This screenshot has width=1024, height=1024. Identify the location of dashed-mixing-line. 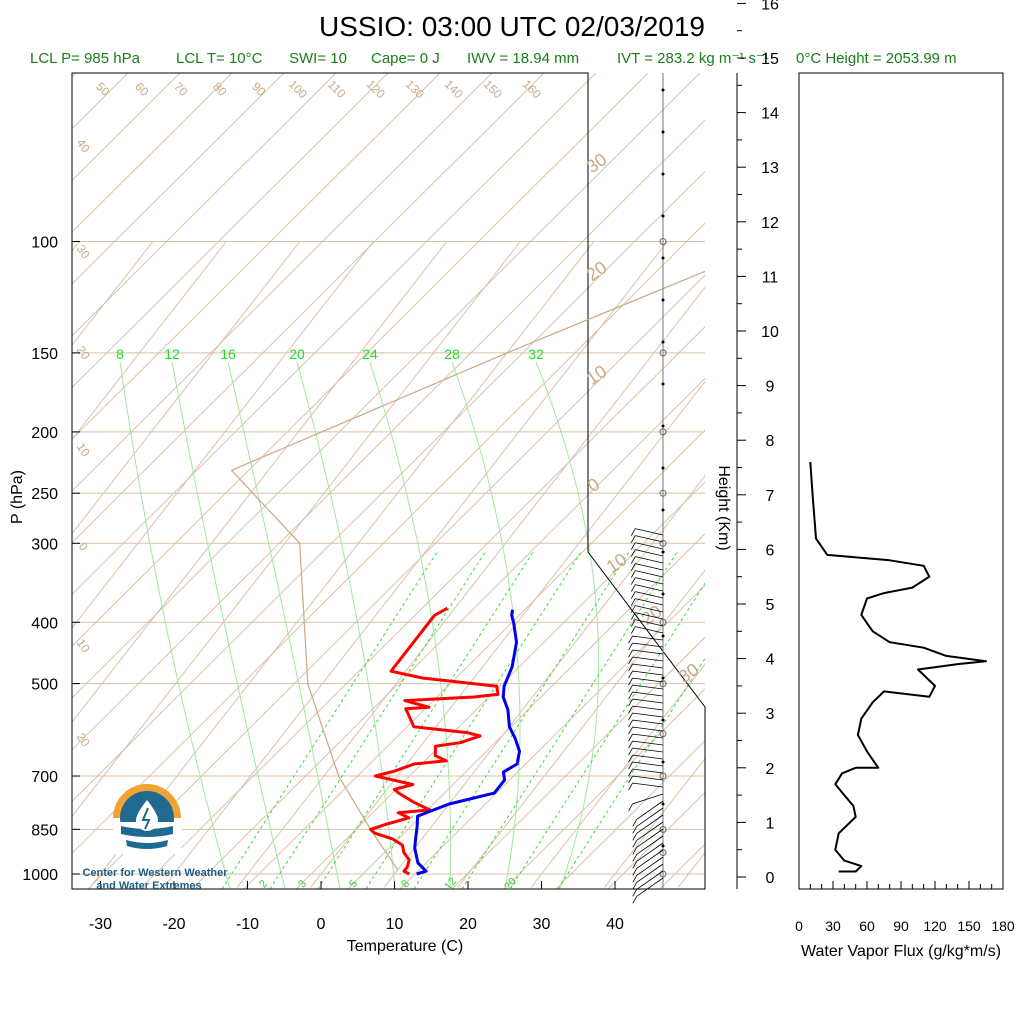
(425, 720).